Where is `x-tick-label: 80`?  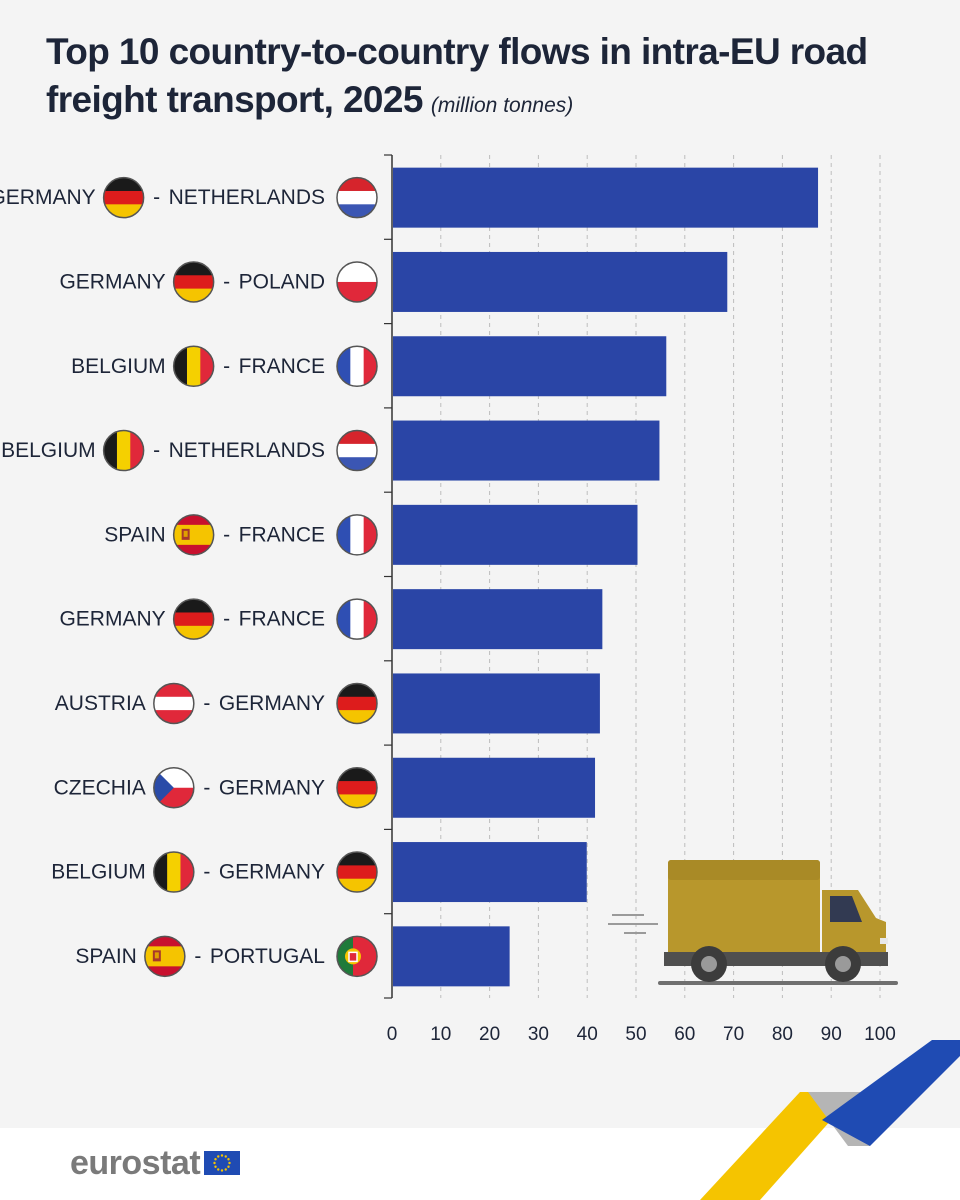
x-tick-label: 80 is located at coordinates (782, 1034).